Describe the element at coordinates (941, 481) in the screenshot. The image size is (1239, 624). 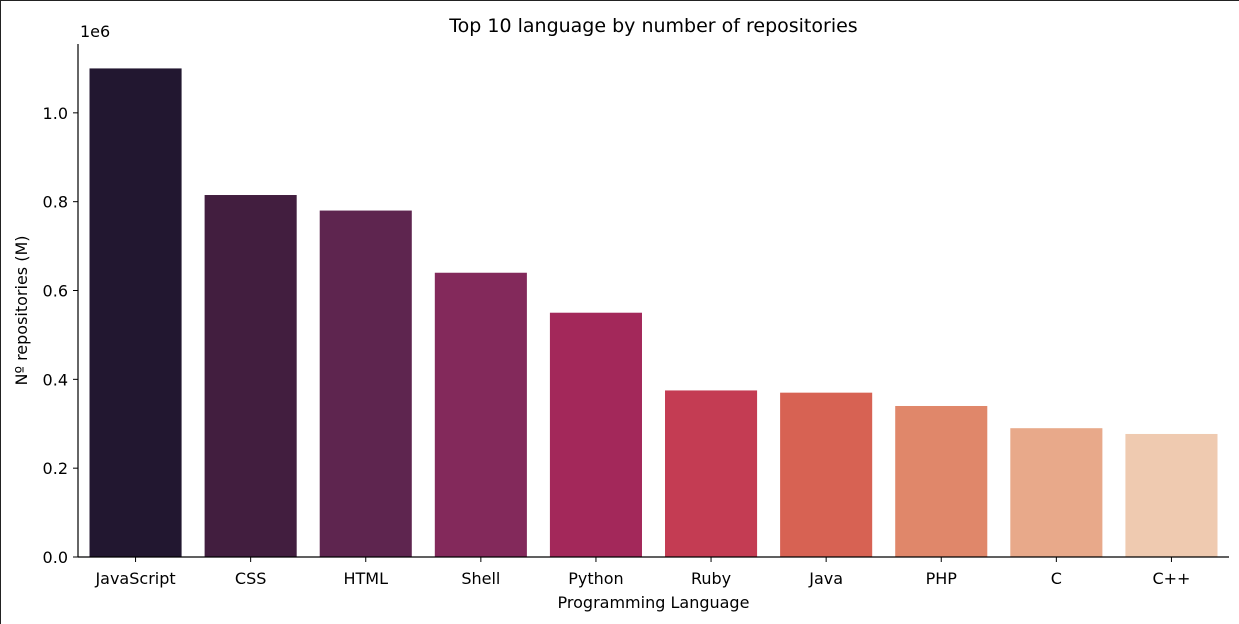
I see `bar-php` at that location.